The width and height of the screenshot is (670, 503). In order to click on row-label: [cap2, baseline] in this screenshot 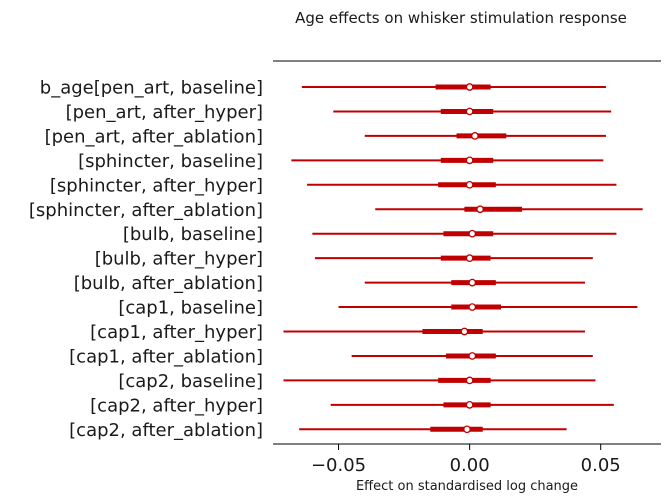, I will do `click(190, 381)`.